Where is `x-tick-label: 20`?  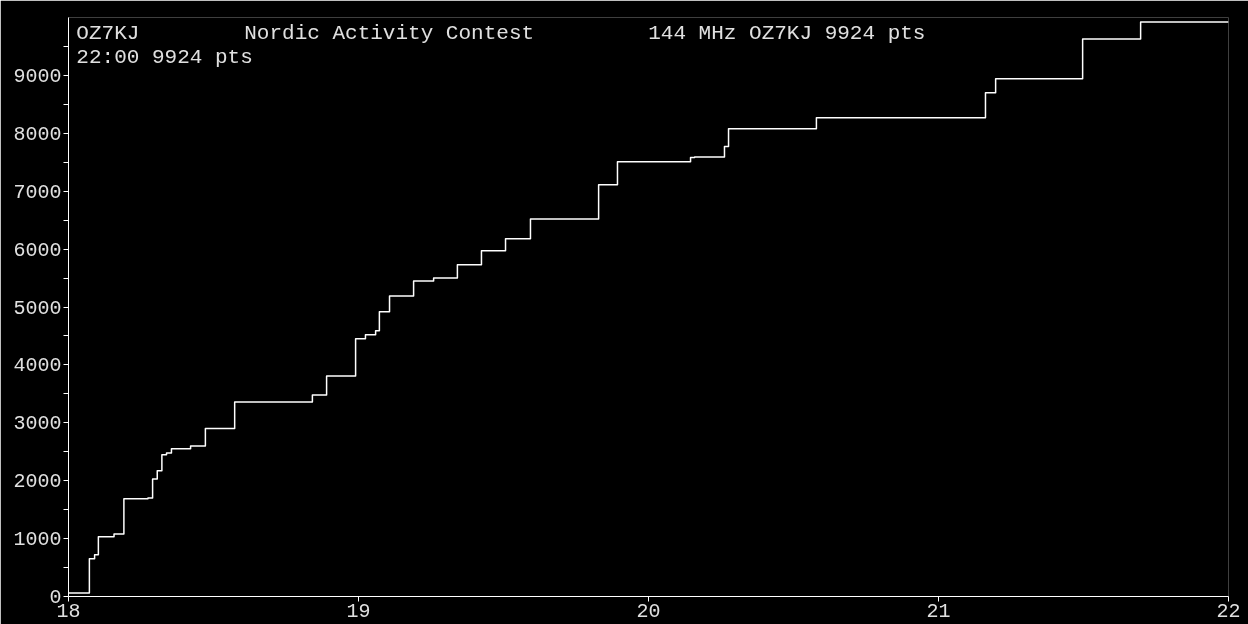
x-tick-label: 20 is located at coordinates (648, 611).